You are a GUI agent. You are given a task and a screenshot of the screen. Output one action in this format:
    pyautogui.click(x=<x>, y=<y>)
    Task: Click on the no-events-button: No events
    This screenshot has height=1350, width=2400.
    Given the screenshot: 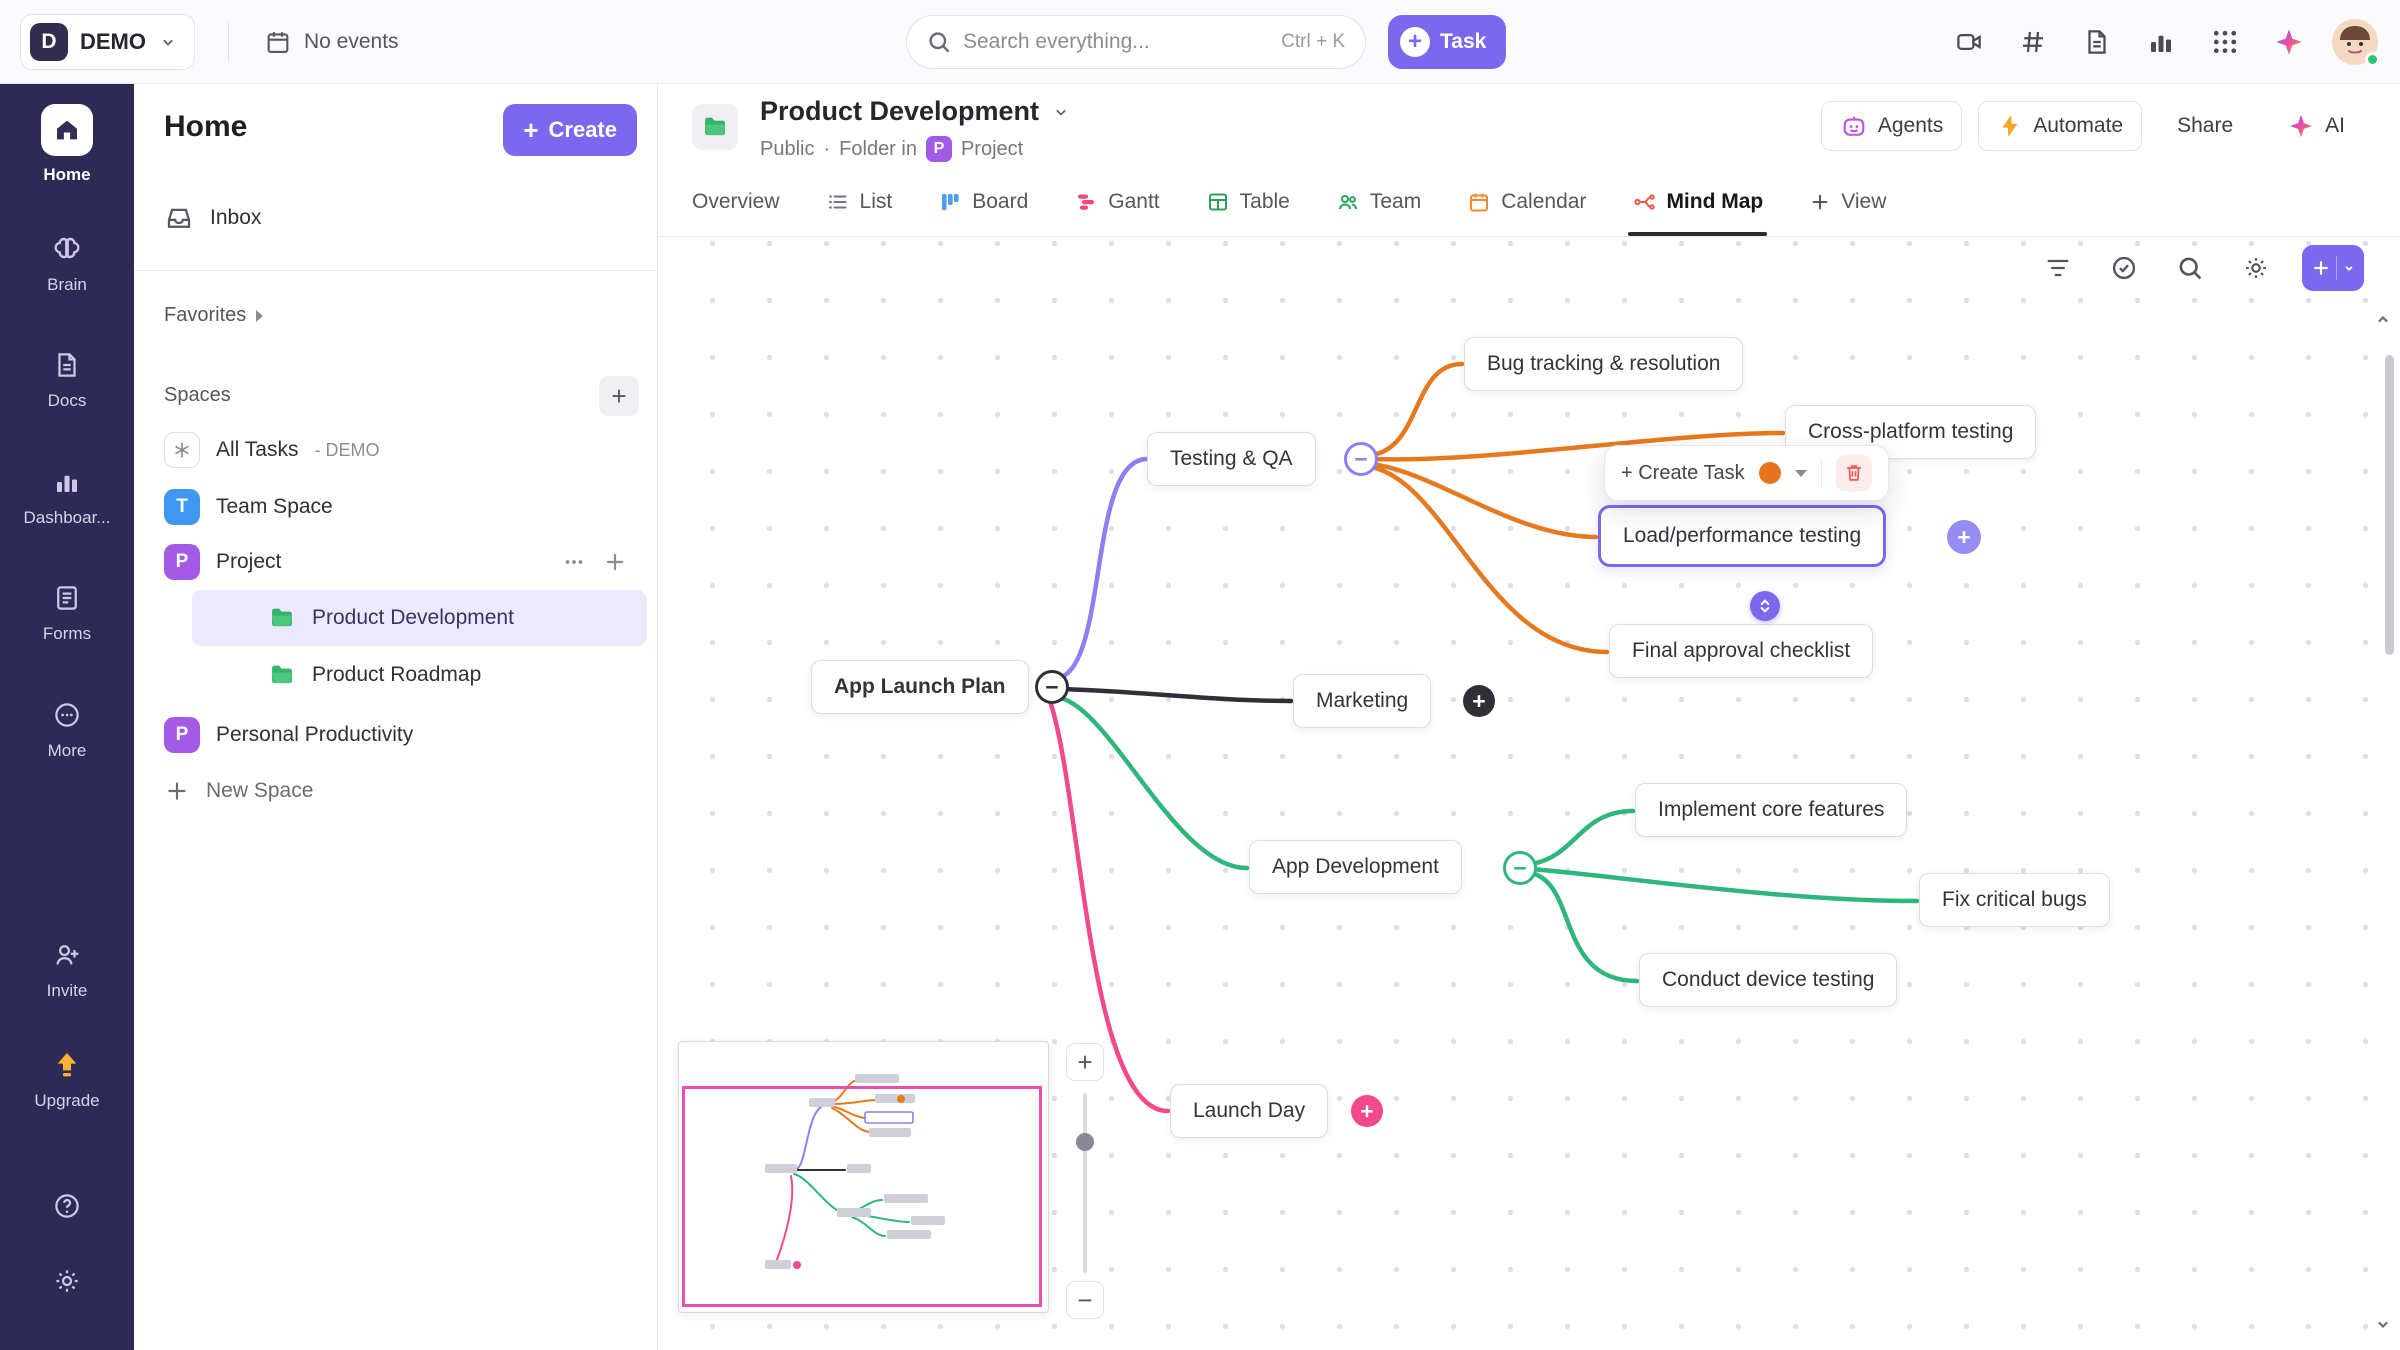 What is the action you would take?
    pyautogui.click(x=331, y=42)
    